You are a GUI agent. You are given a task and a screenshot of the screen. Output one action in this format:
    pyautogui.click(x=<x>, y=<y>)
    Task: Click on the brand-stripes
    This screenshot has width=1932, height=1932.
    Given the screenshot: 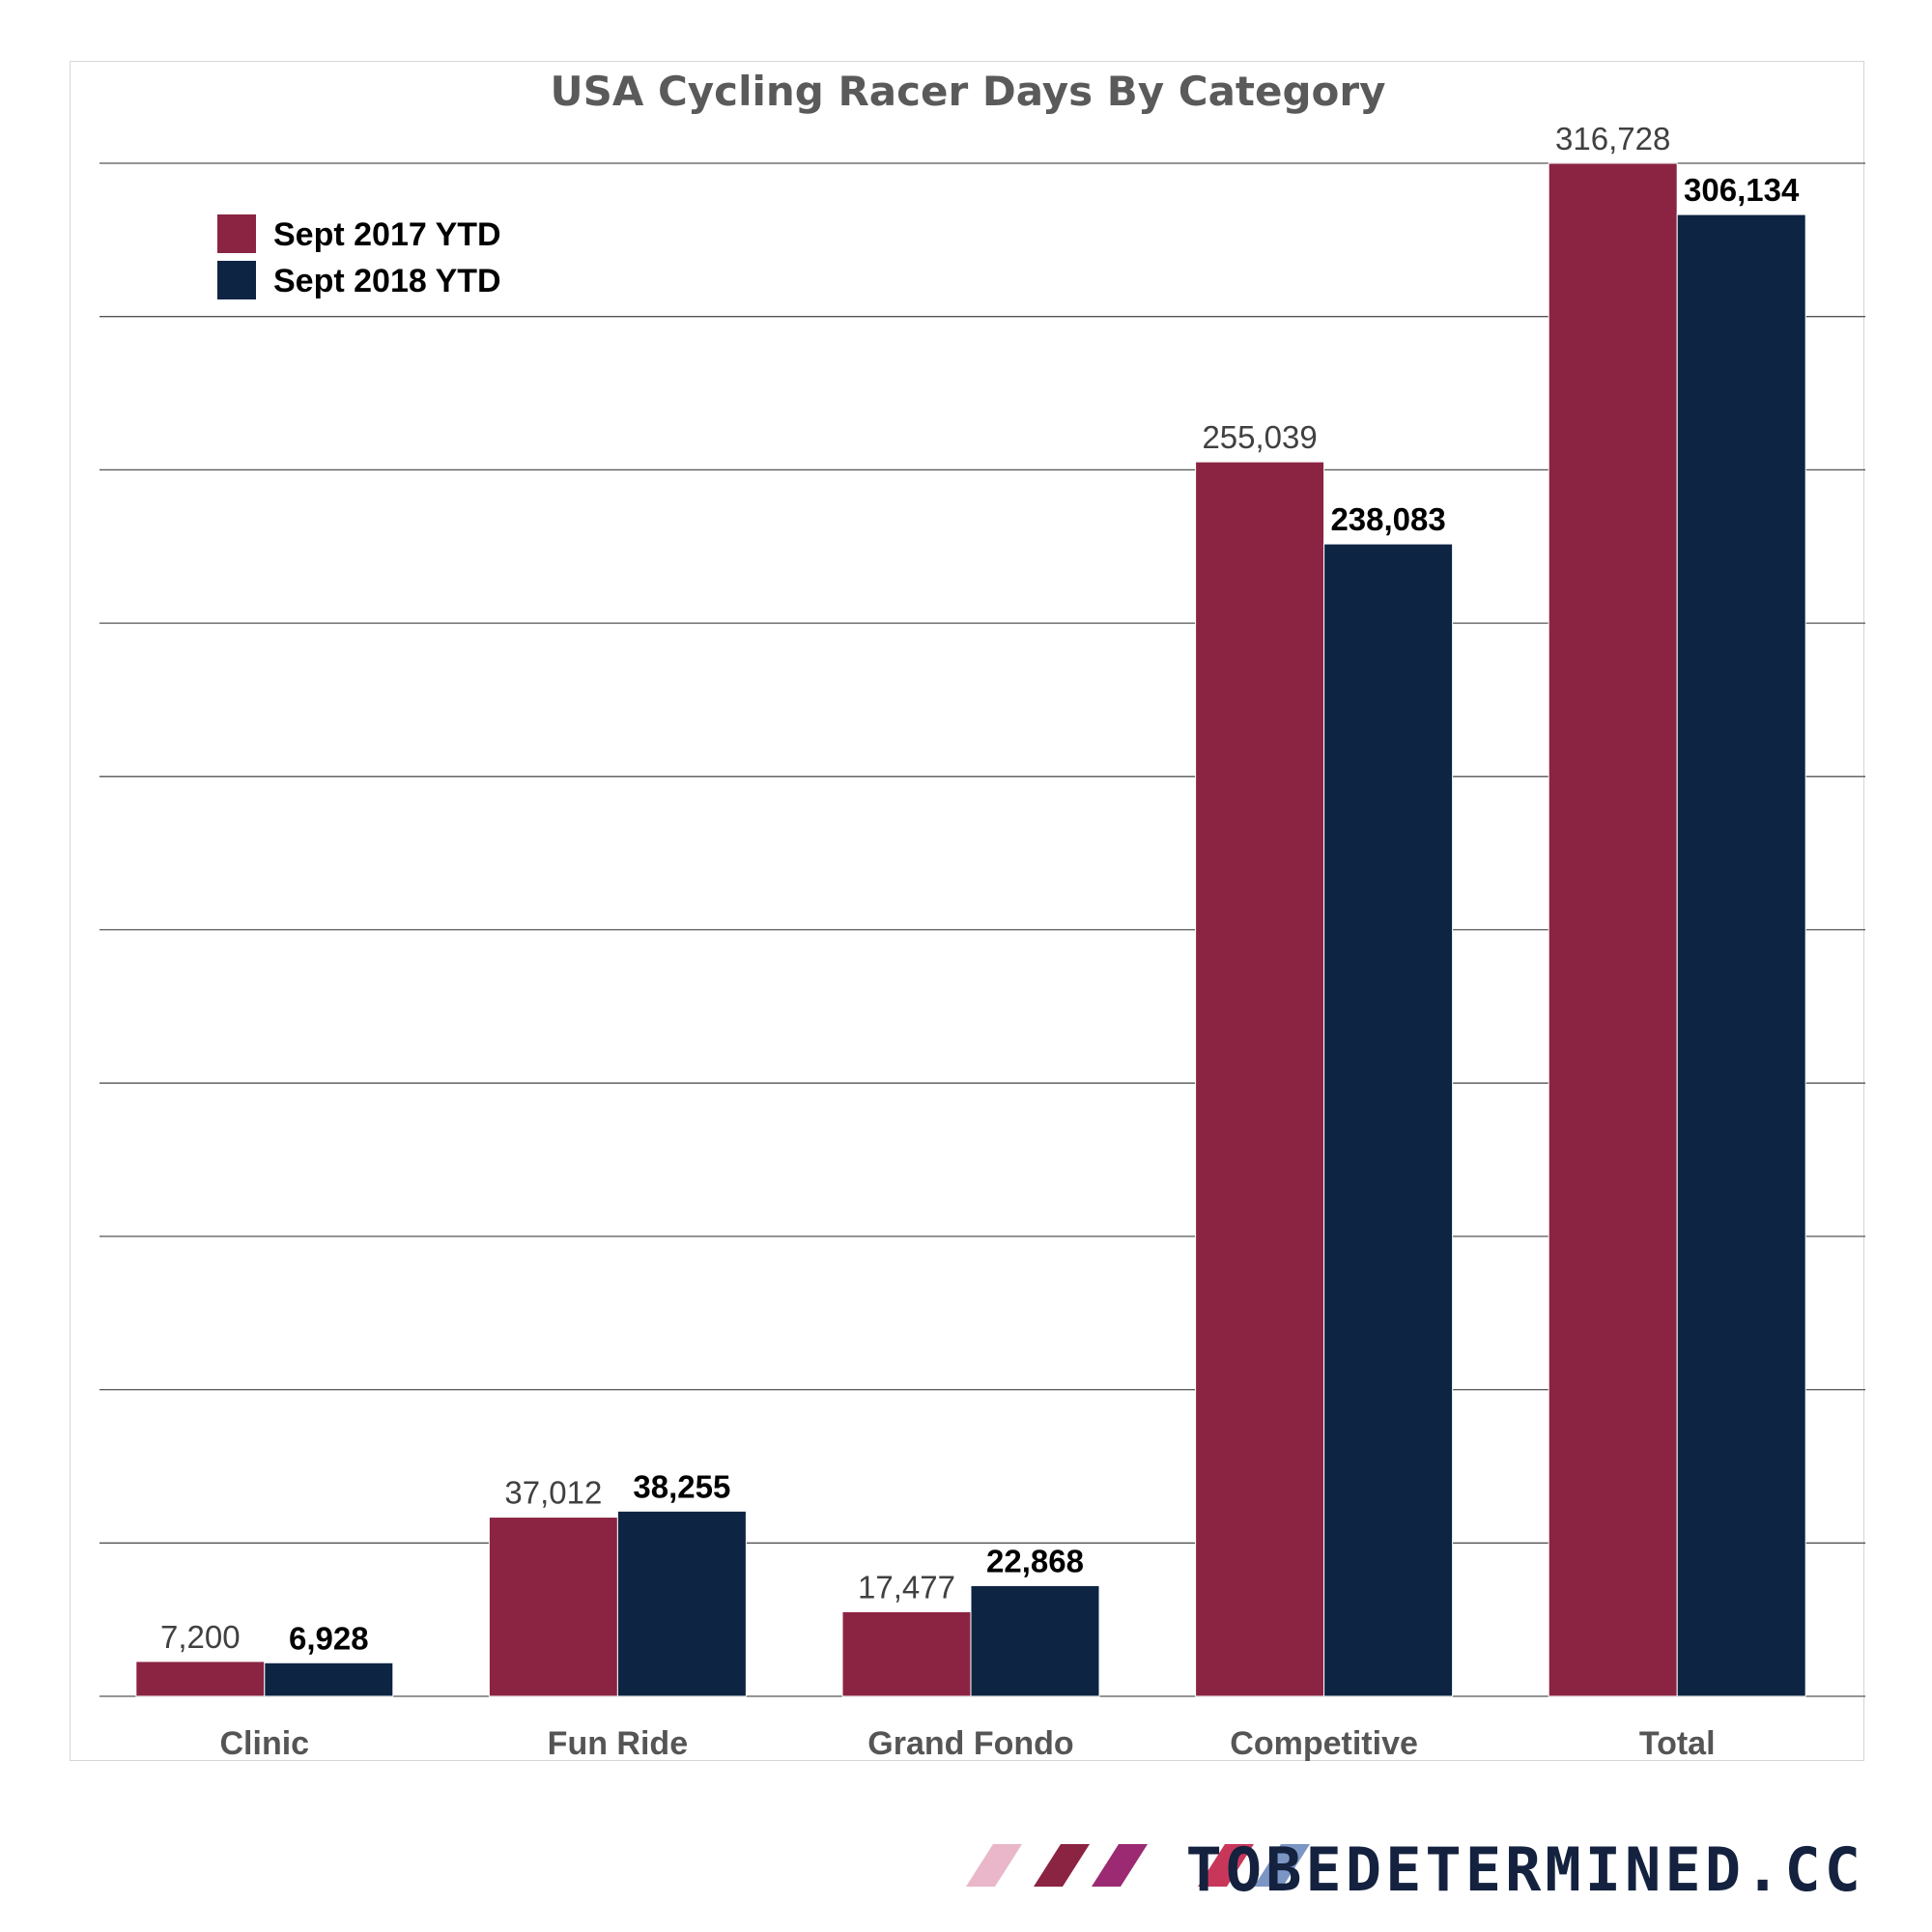 What is the action you would take?
    pyautogui.click(x=1138, y=1865)
    